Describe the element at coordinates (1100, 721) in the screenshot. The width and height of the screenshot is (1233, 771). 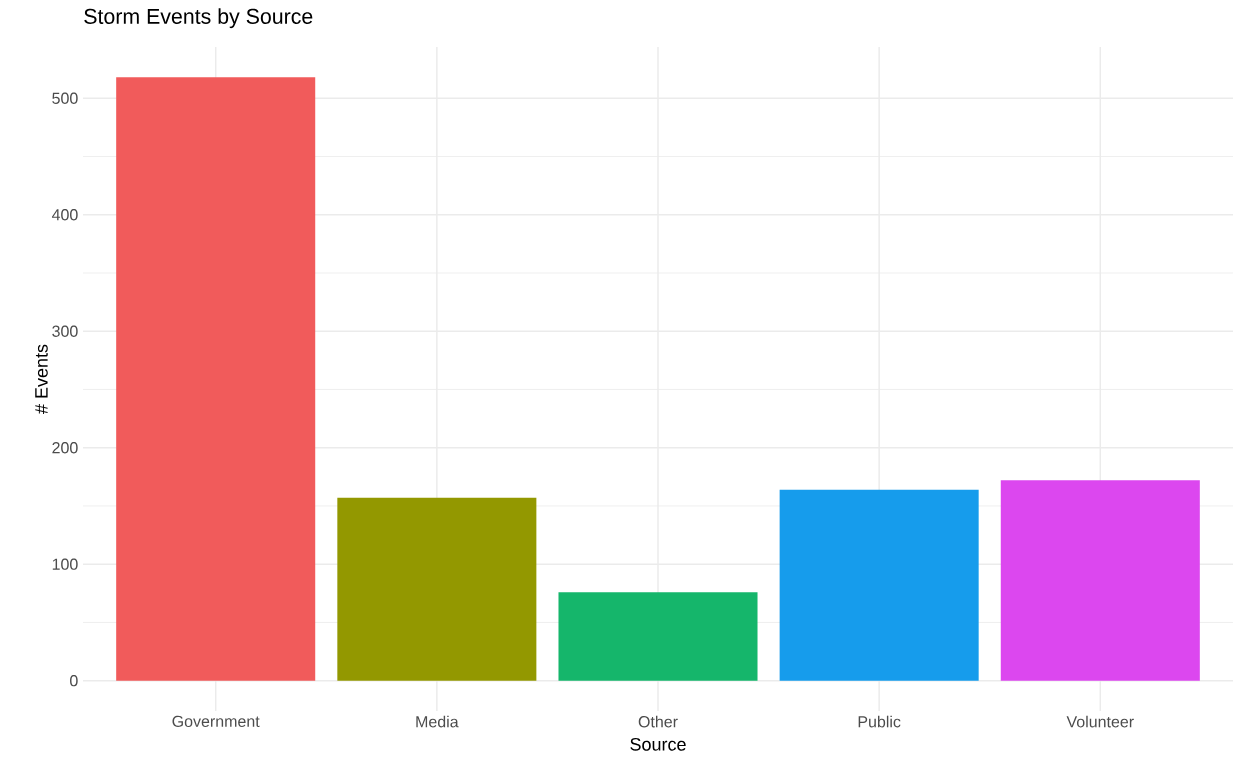
I see `x-tick-label: Volunteer` at that location.